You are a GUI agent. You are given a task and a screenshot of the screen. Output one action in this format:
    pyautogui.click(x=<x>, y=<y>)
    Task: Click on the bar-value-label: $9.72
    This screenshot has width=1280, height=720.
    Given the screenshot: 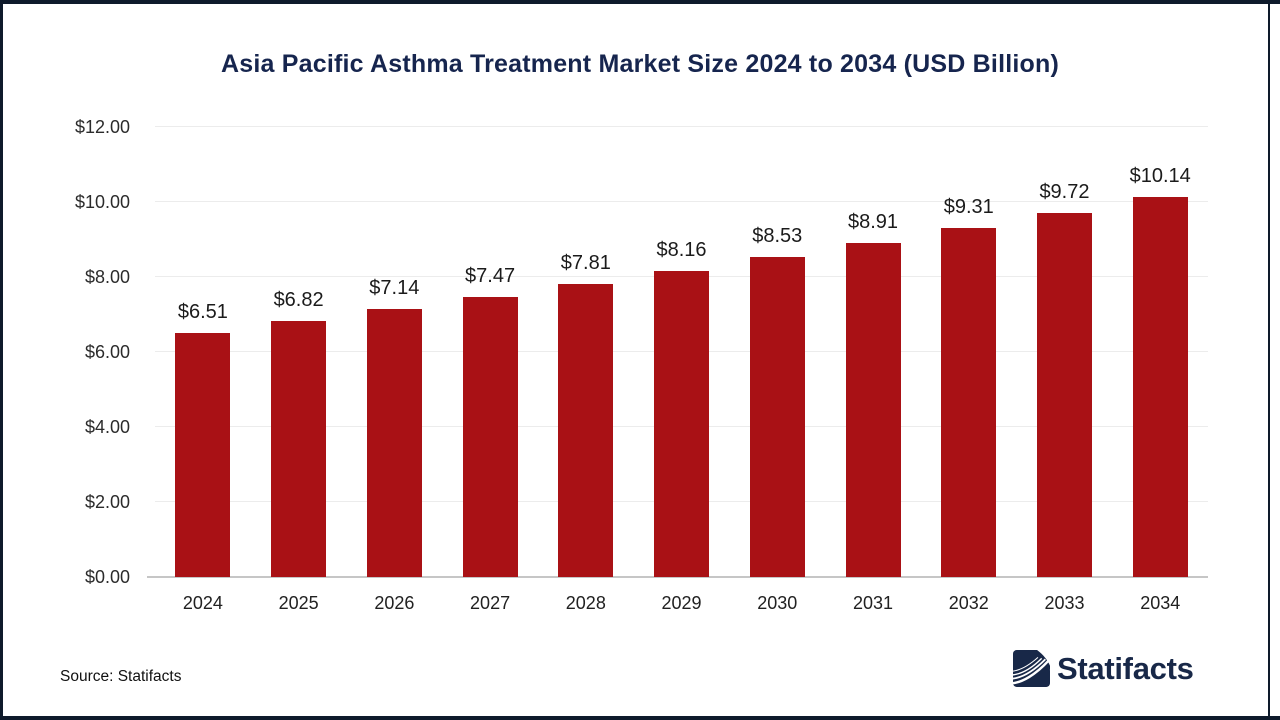 What is the action you would take?
    pyautogui.click(x=1064, y=191)
    